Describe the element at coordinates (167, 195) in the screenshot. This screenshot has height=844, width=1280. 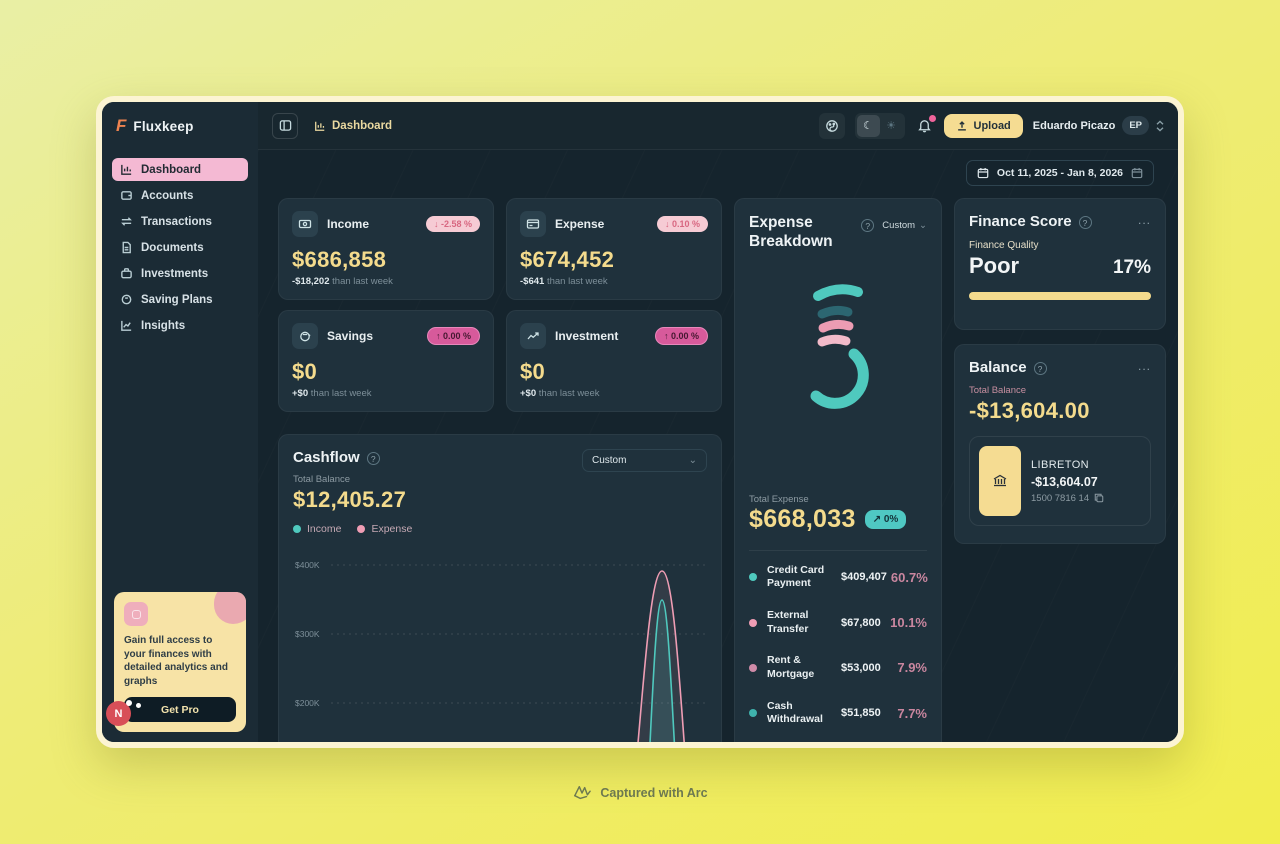
I see `sidebar-item-label: Accounts` at that location.